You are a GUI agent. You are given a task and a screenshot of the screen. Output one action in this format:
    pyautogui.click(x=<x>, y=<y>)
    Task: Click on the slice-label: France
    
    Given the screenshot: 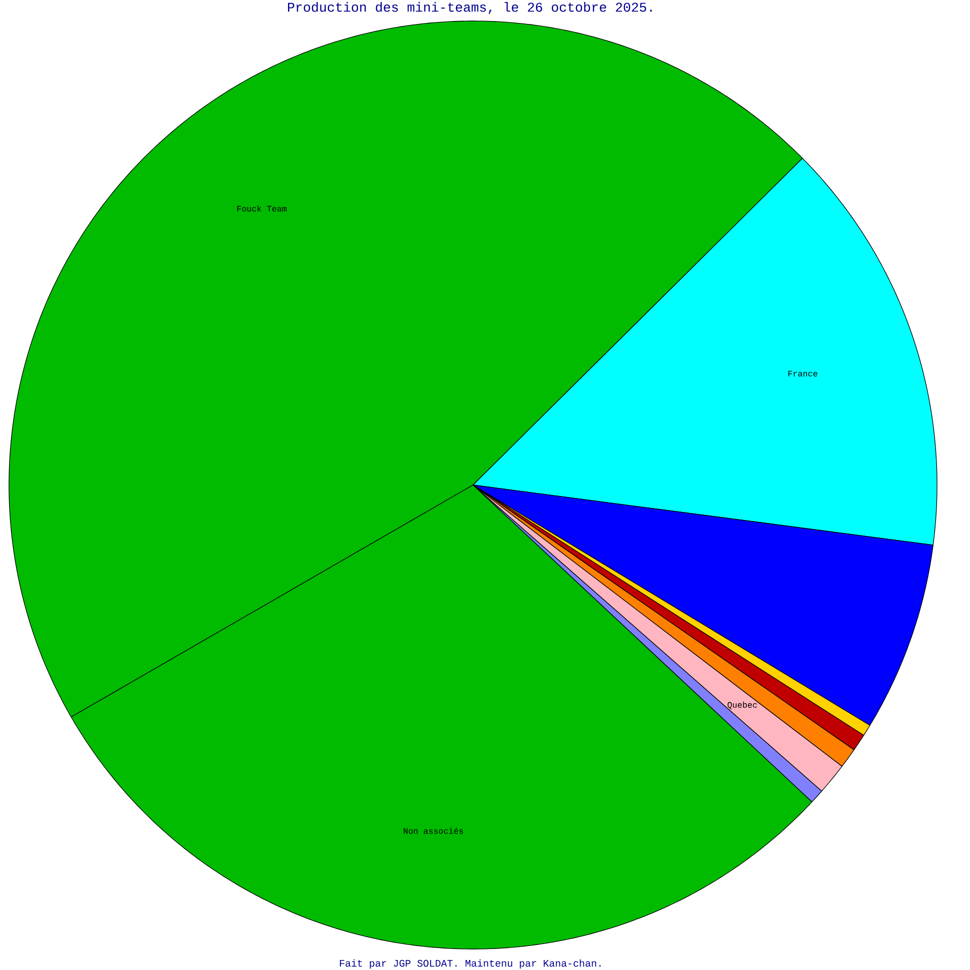 What is the action you would take?
    pyautogui.click(x=803, y=373)
    